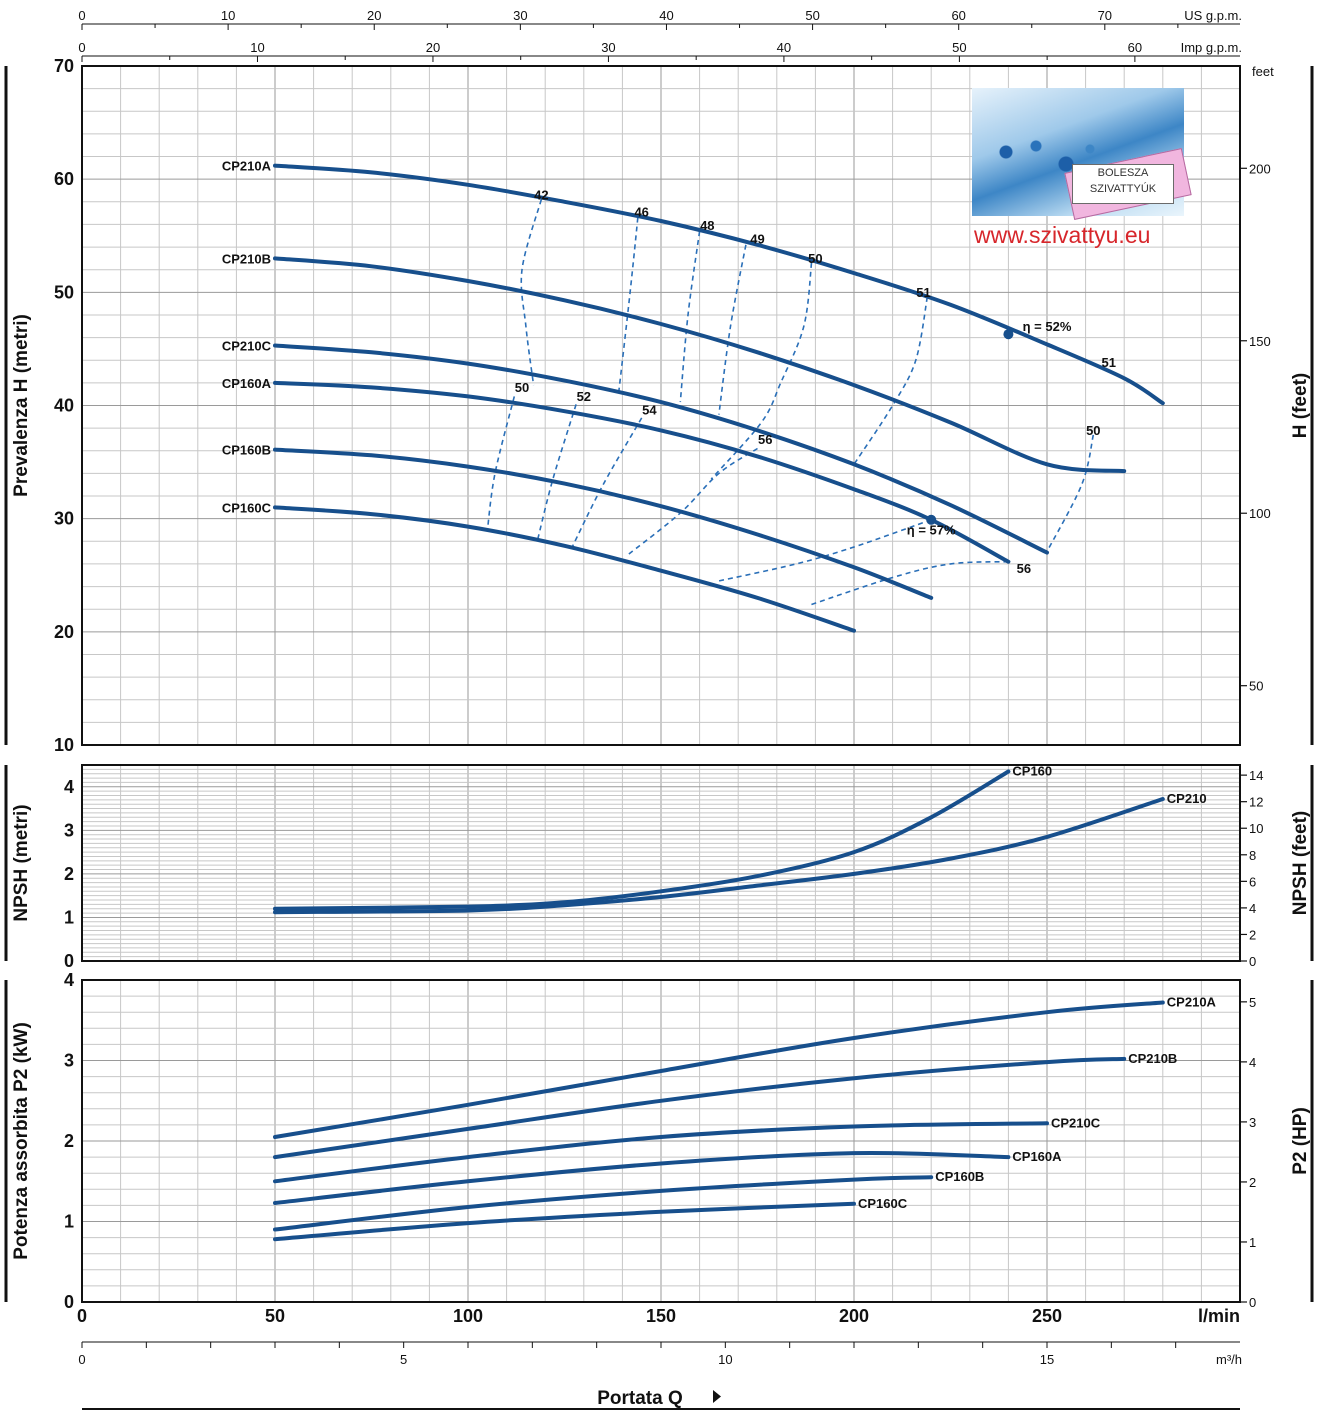  What do you see at coordinates (649, 410) in the screenshot?
I see `efficiency-label: 54` at bounding box center [649, 410].